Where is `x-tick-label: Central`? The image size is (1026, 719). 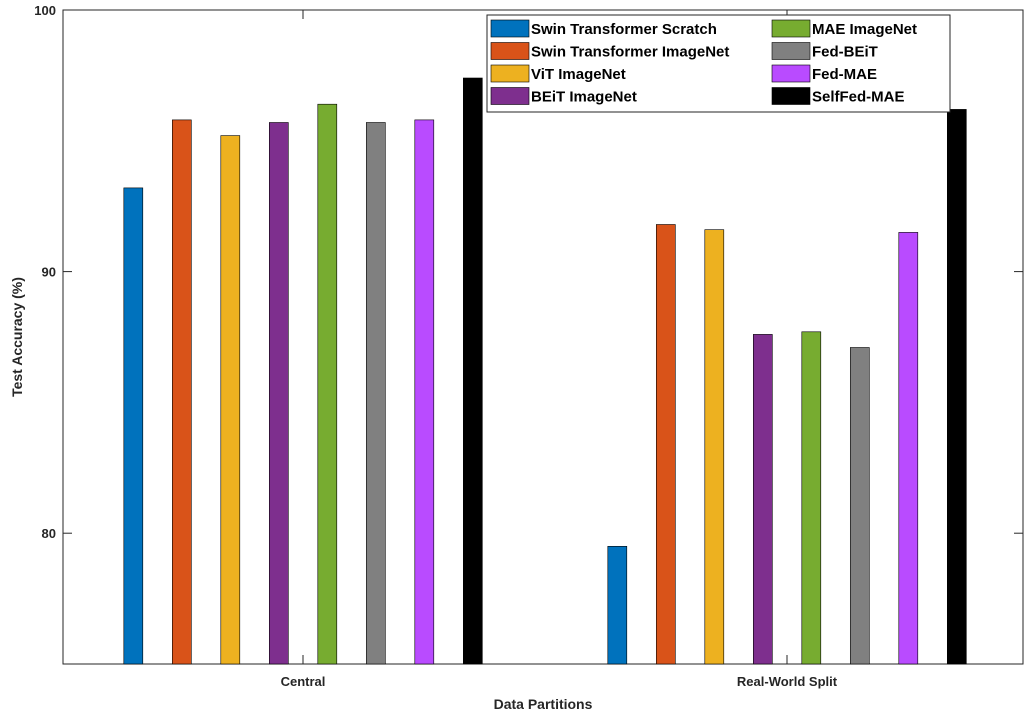 x-tick-label: Central is located at coordinates (303, 681).